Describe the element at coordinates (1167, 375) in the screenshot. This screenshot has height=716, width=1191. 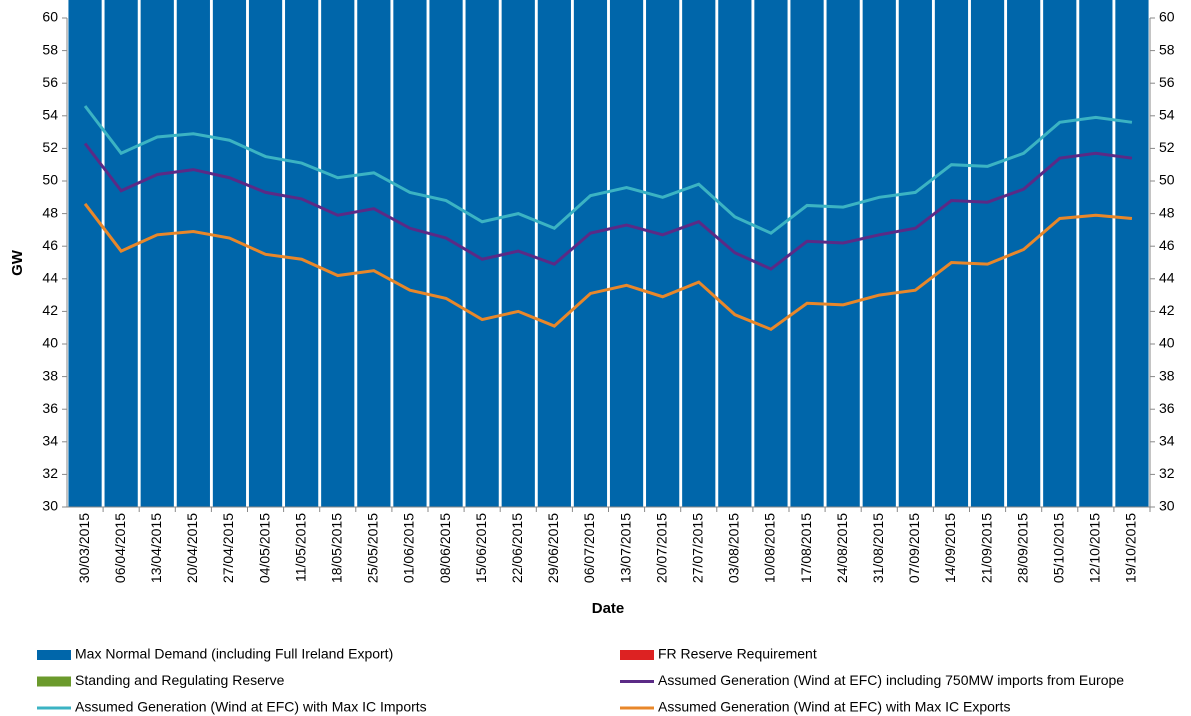
I see `y2-tick-label: 38` at that location.